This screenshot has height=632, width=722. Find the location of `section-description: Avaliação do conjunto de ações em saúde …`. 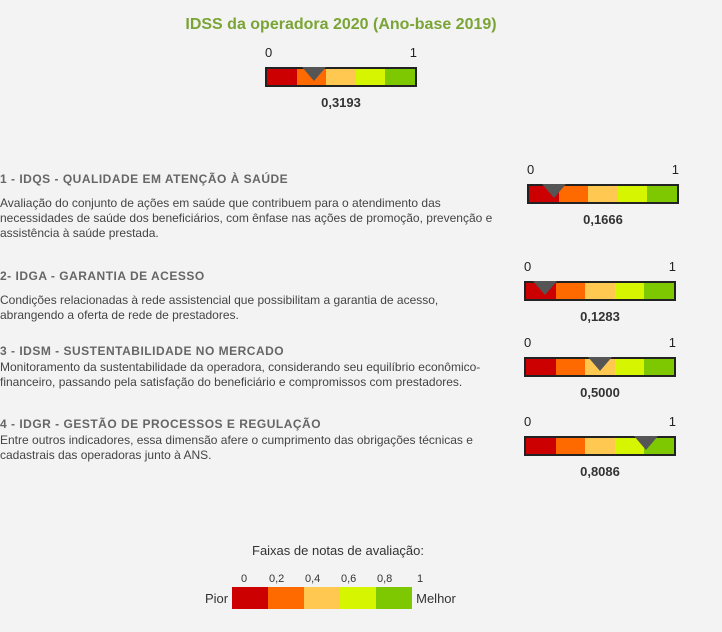

section-description: Avaliação do conjunto de ações em saúde … is located at coordinates (252, 218).